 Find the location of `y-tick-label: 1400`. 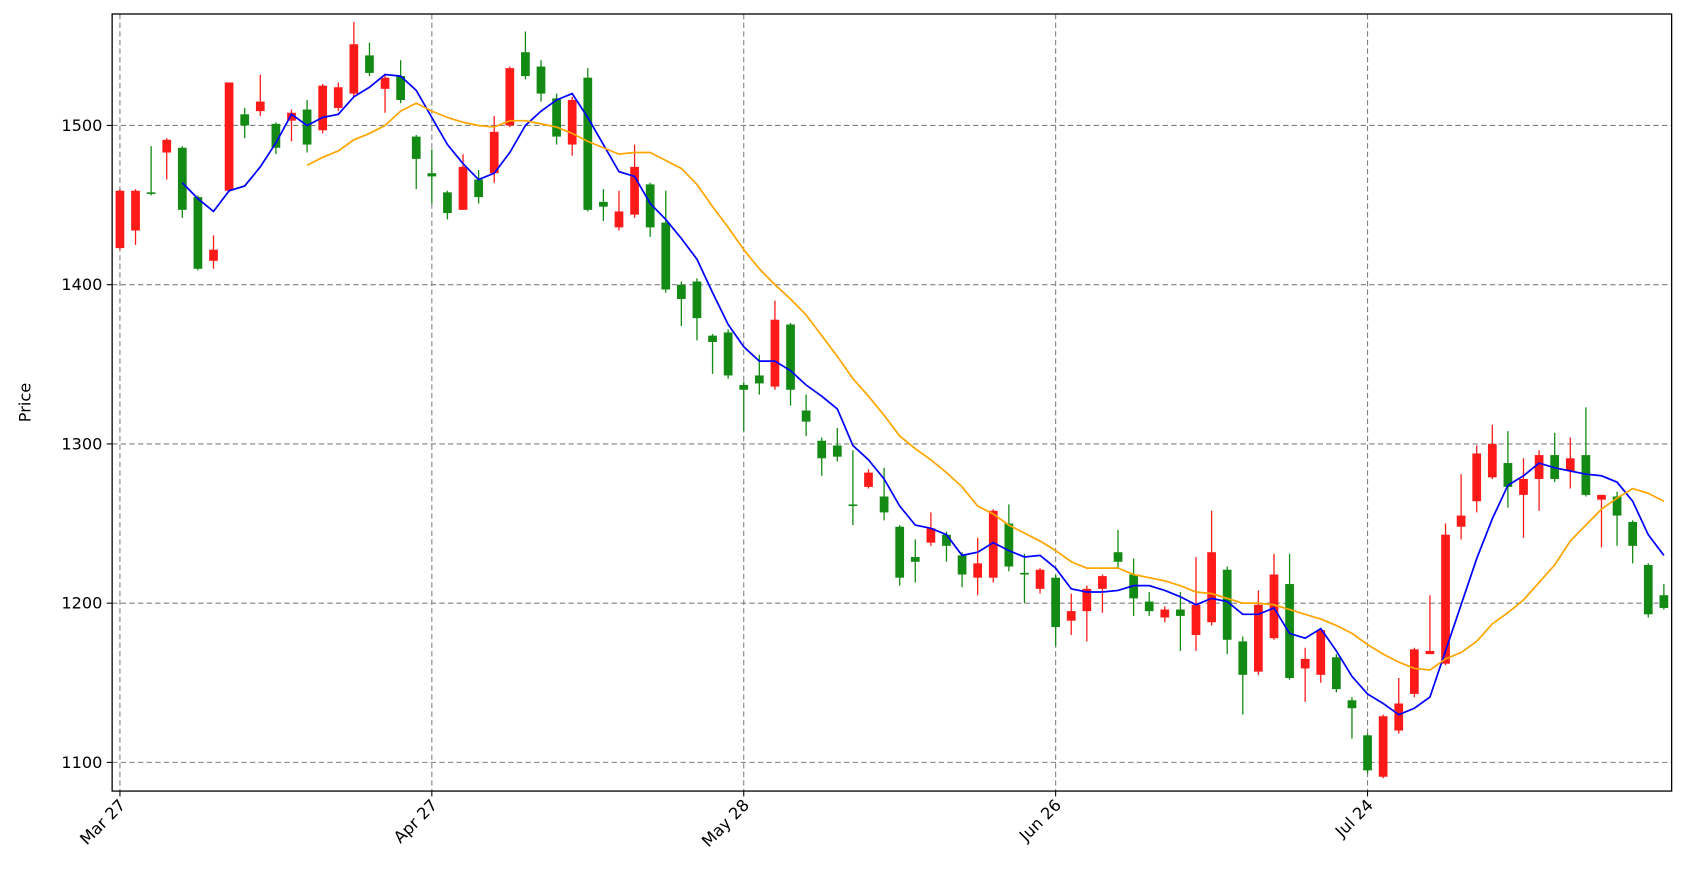

y-tick-label: 1400 is located at coordinates (81, 284).